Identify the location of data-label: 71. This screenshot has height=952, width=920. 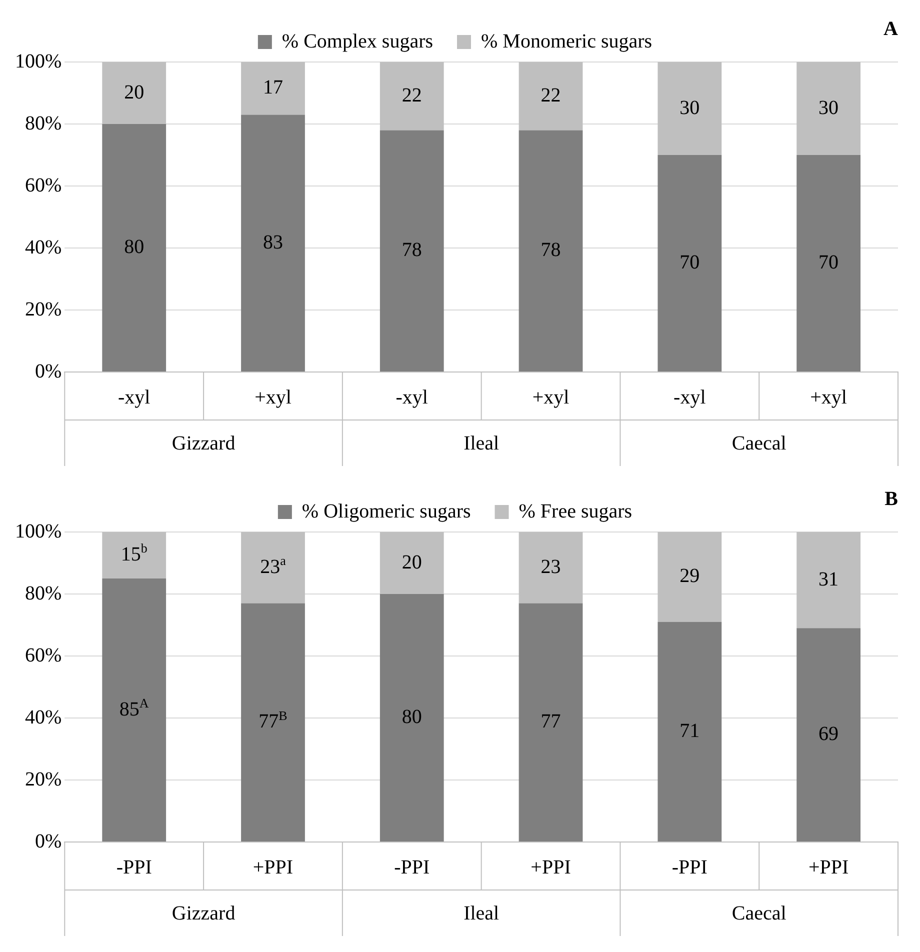
(690, 731).